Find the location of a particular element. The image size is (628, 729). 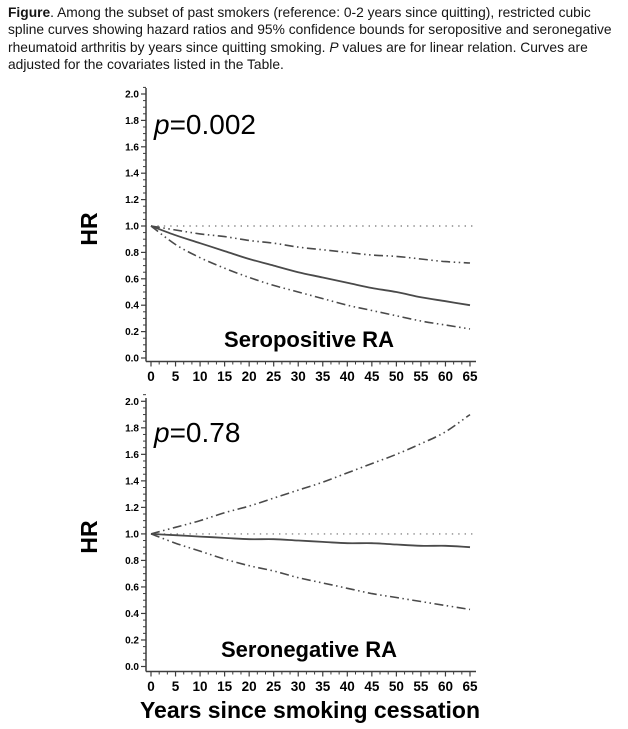

panel-label: Seropositive RA is located at coordinates (309, 339).